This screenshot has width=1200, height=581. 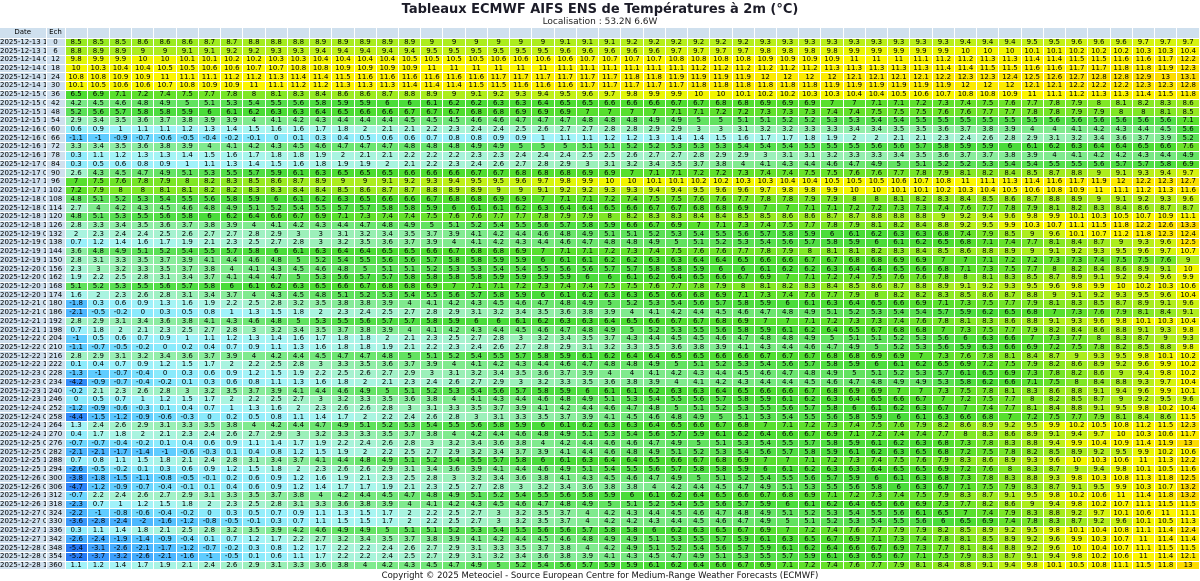 What do you see at coordinates (788, 505) in the screenshot?
I see `temp-cell: 6` at bounding box center [788, 505].